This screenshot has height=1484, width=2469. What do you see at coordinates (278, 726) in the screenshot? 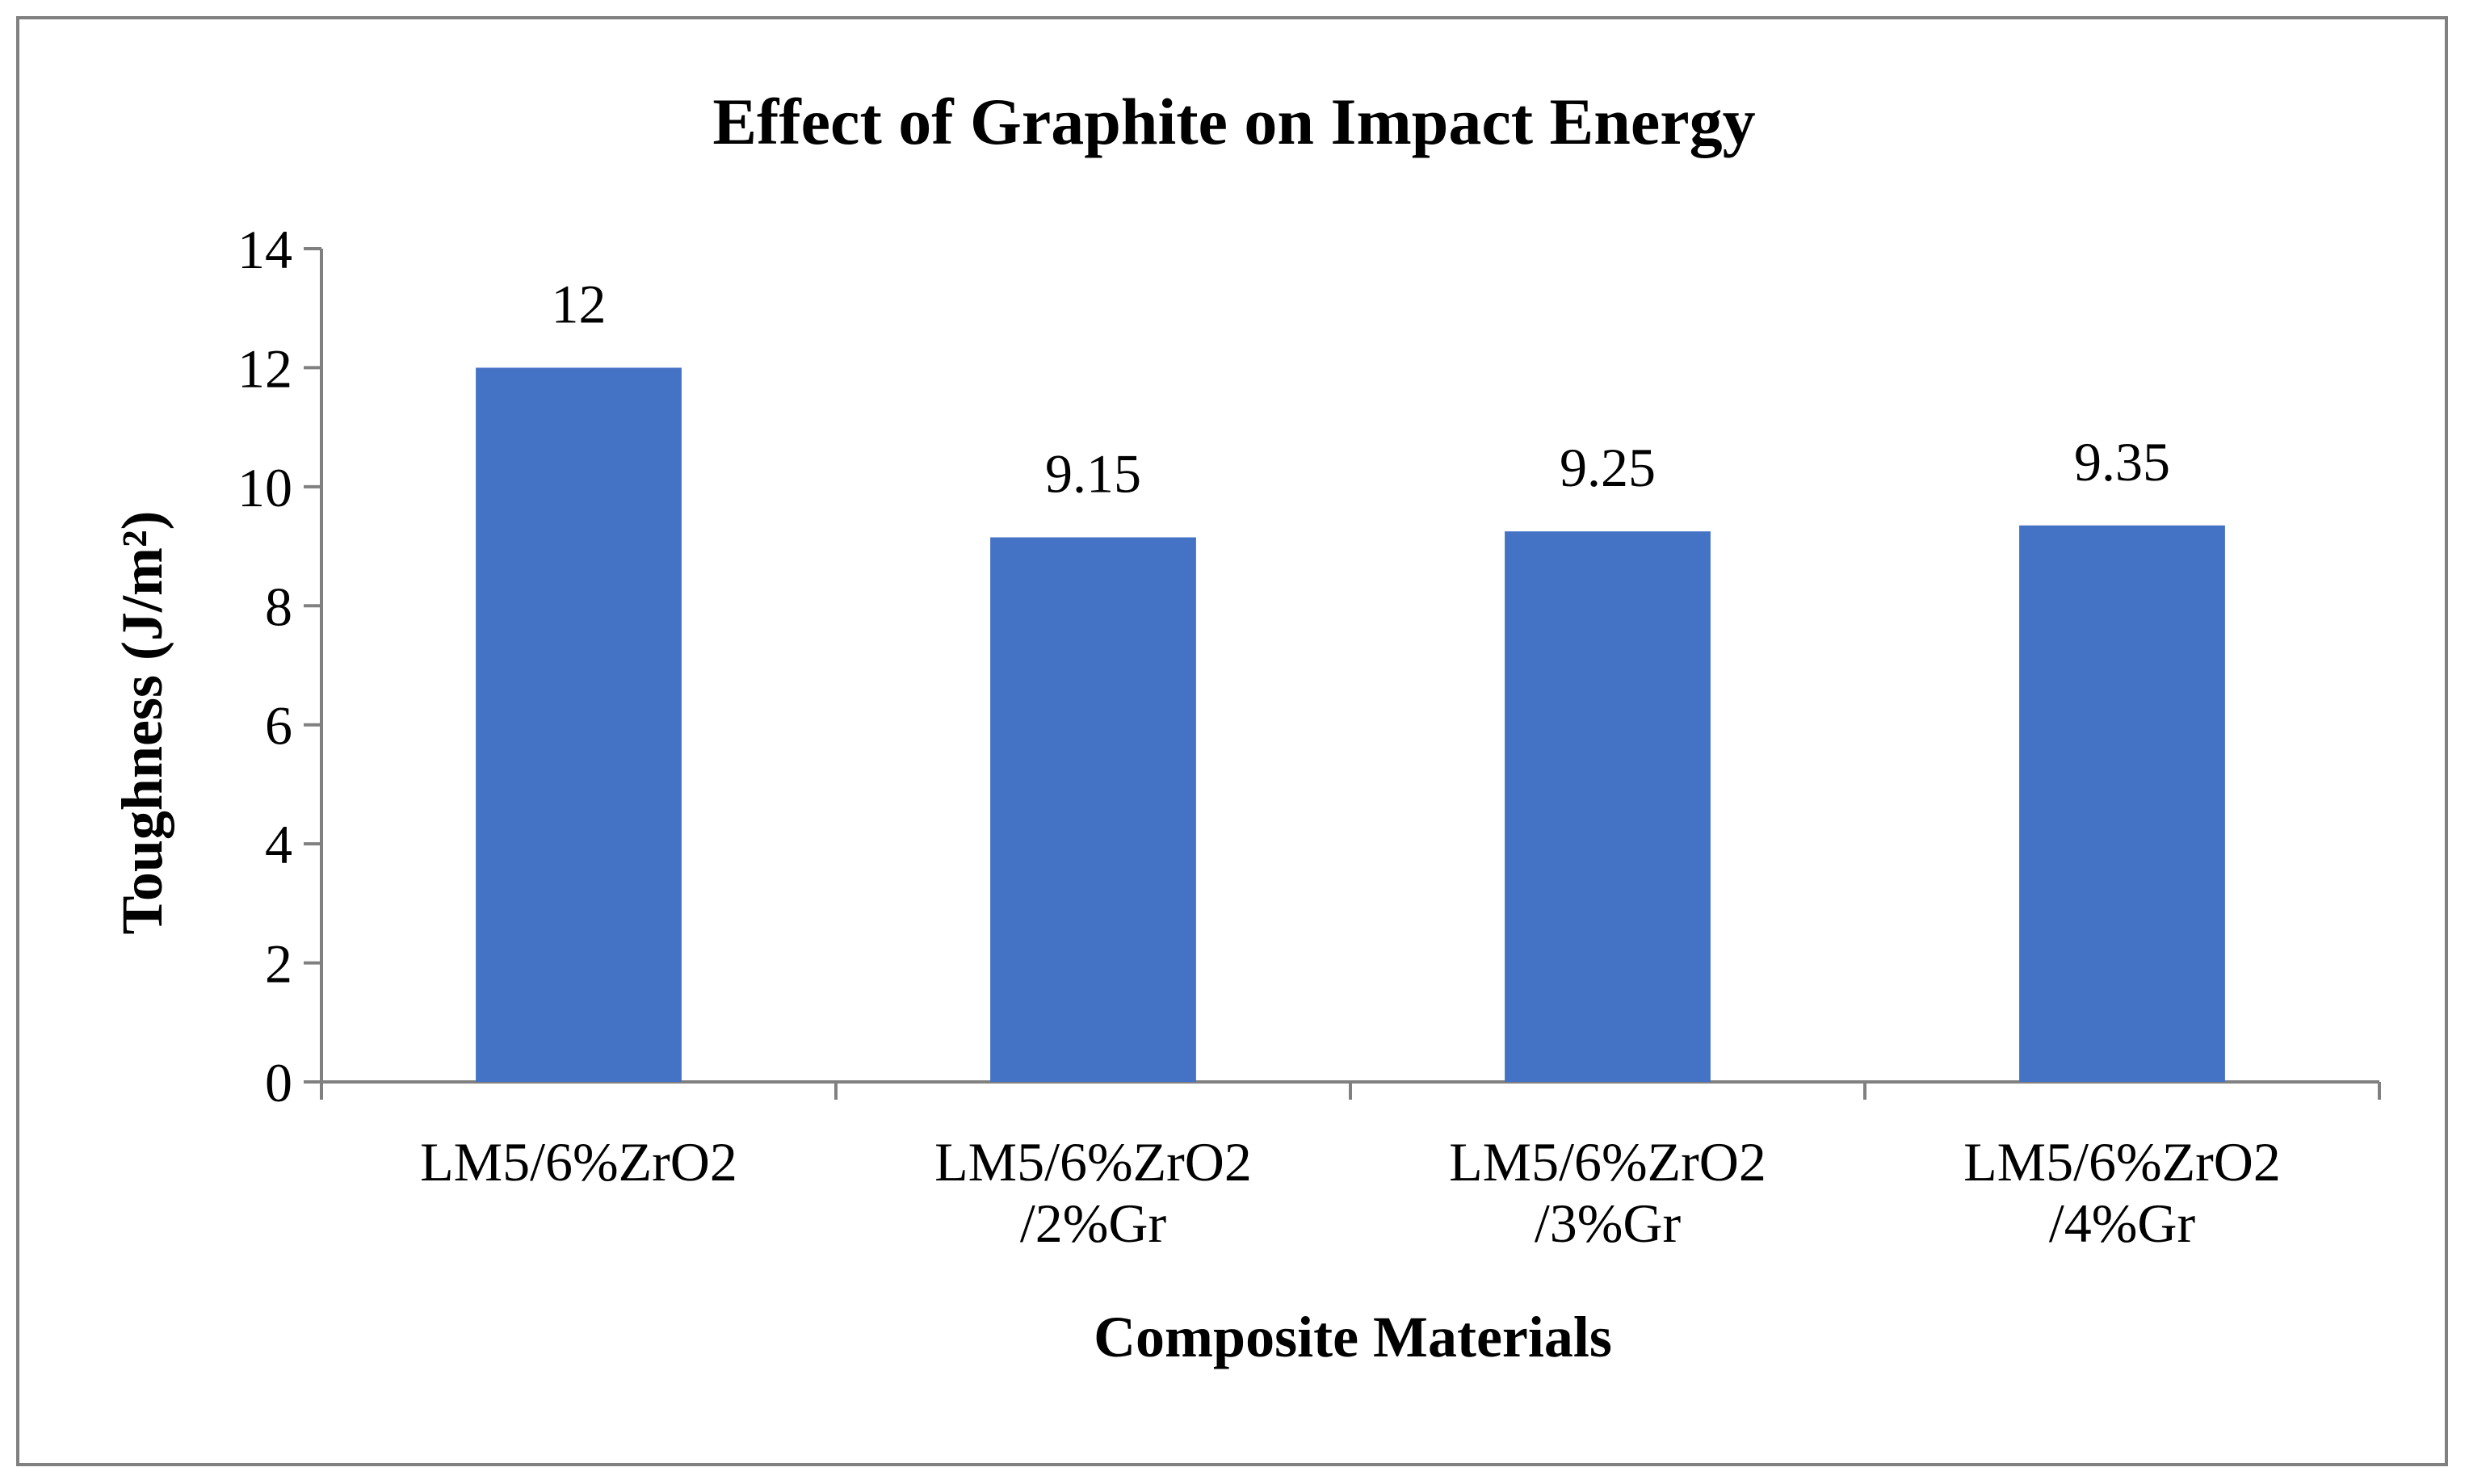
I see `y-tick-label: 6` at bounding box center [278, 726].